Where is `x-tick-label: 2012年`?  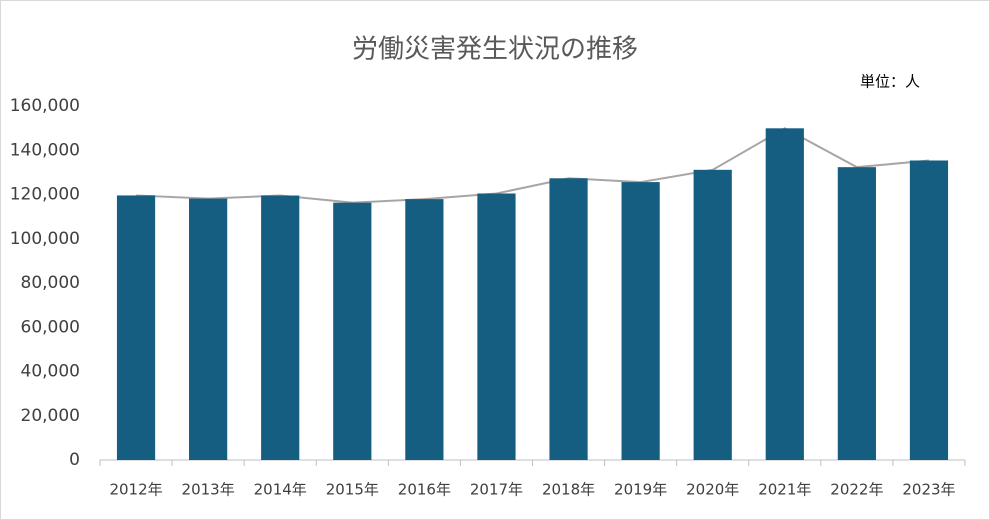 x-tick-label: 2012年 is located at coordinates (135, 490).